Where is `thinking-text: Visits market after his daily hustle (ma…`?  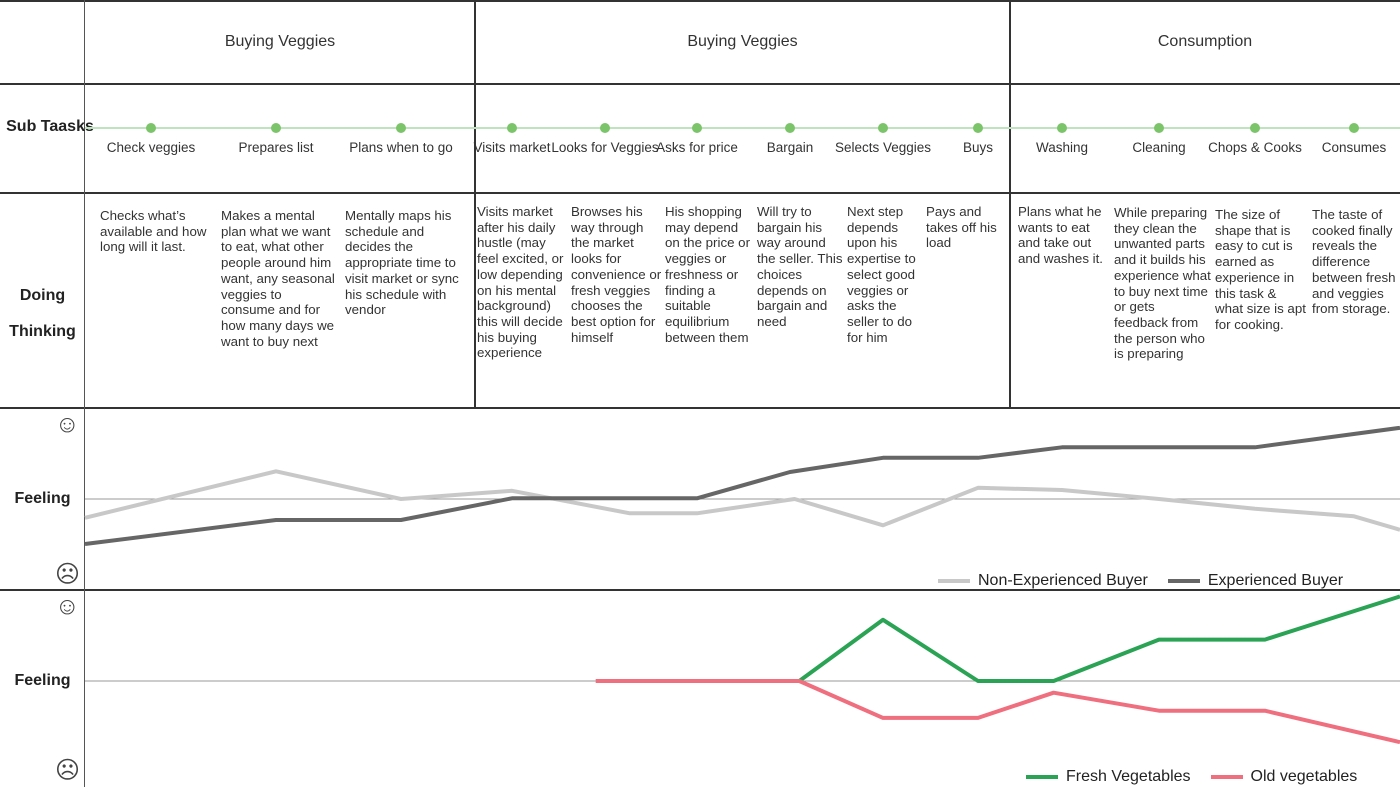 thinking-text: Visits market after his daily hustle (ma… is located at coordinates (520, 282).